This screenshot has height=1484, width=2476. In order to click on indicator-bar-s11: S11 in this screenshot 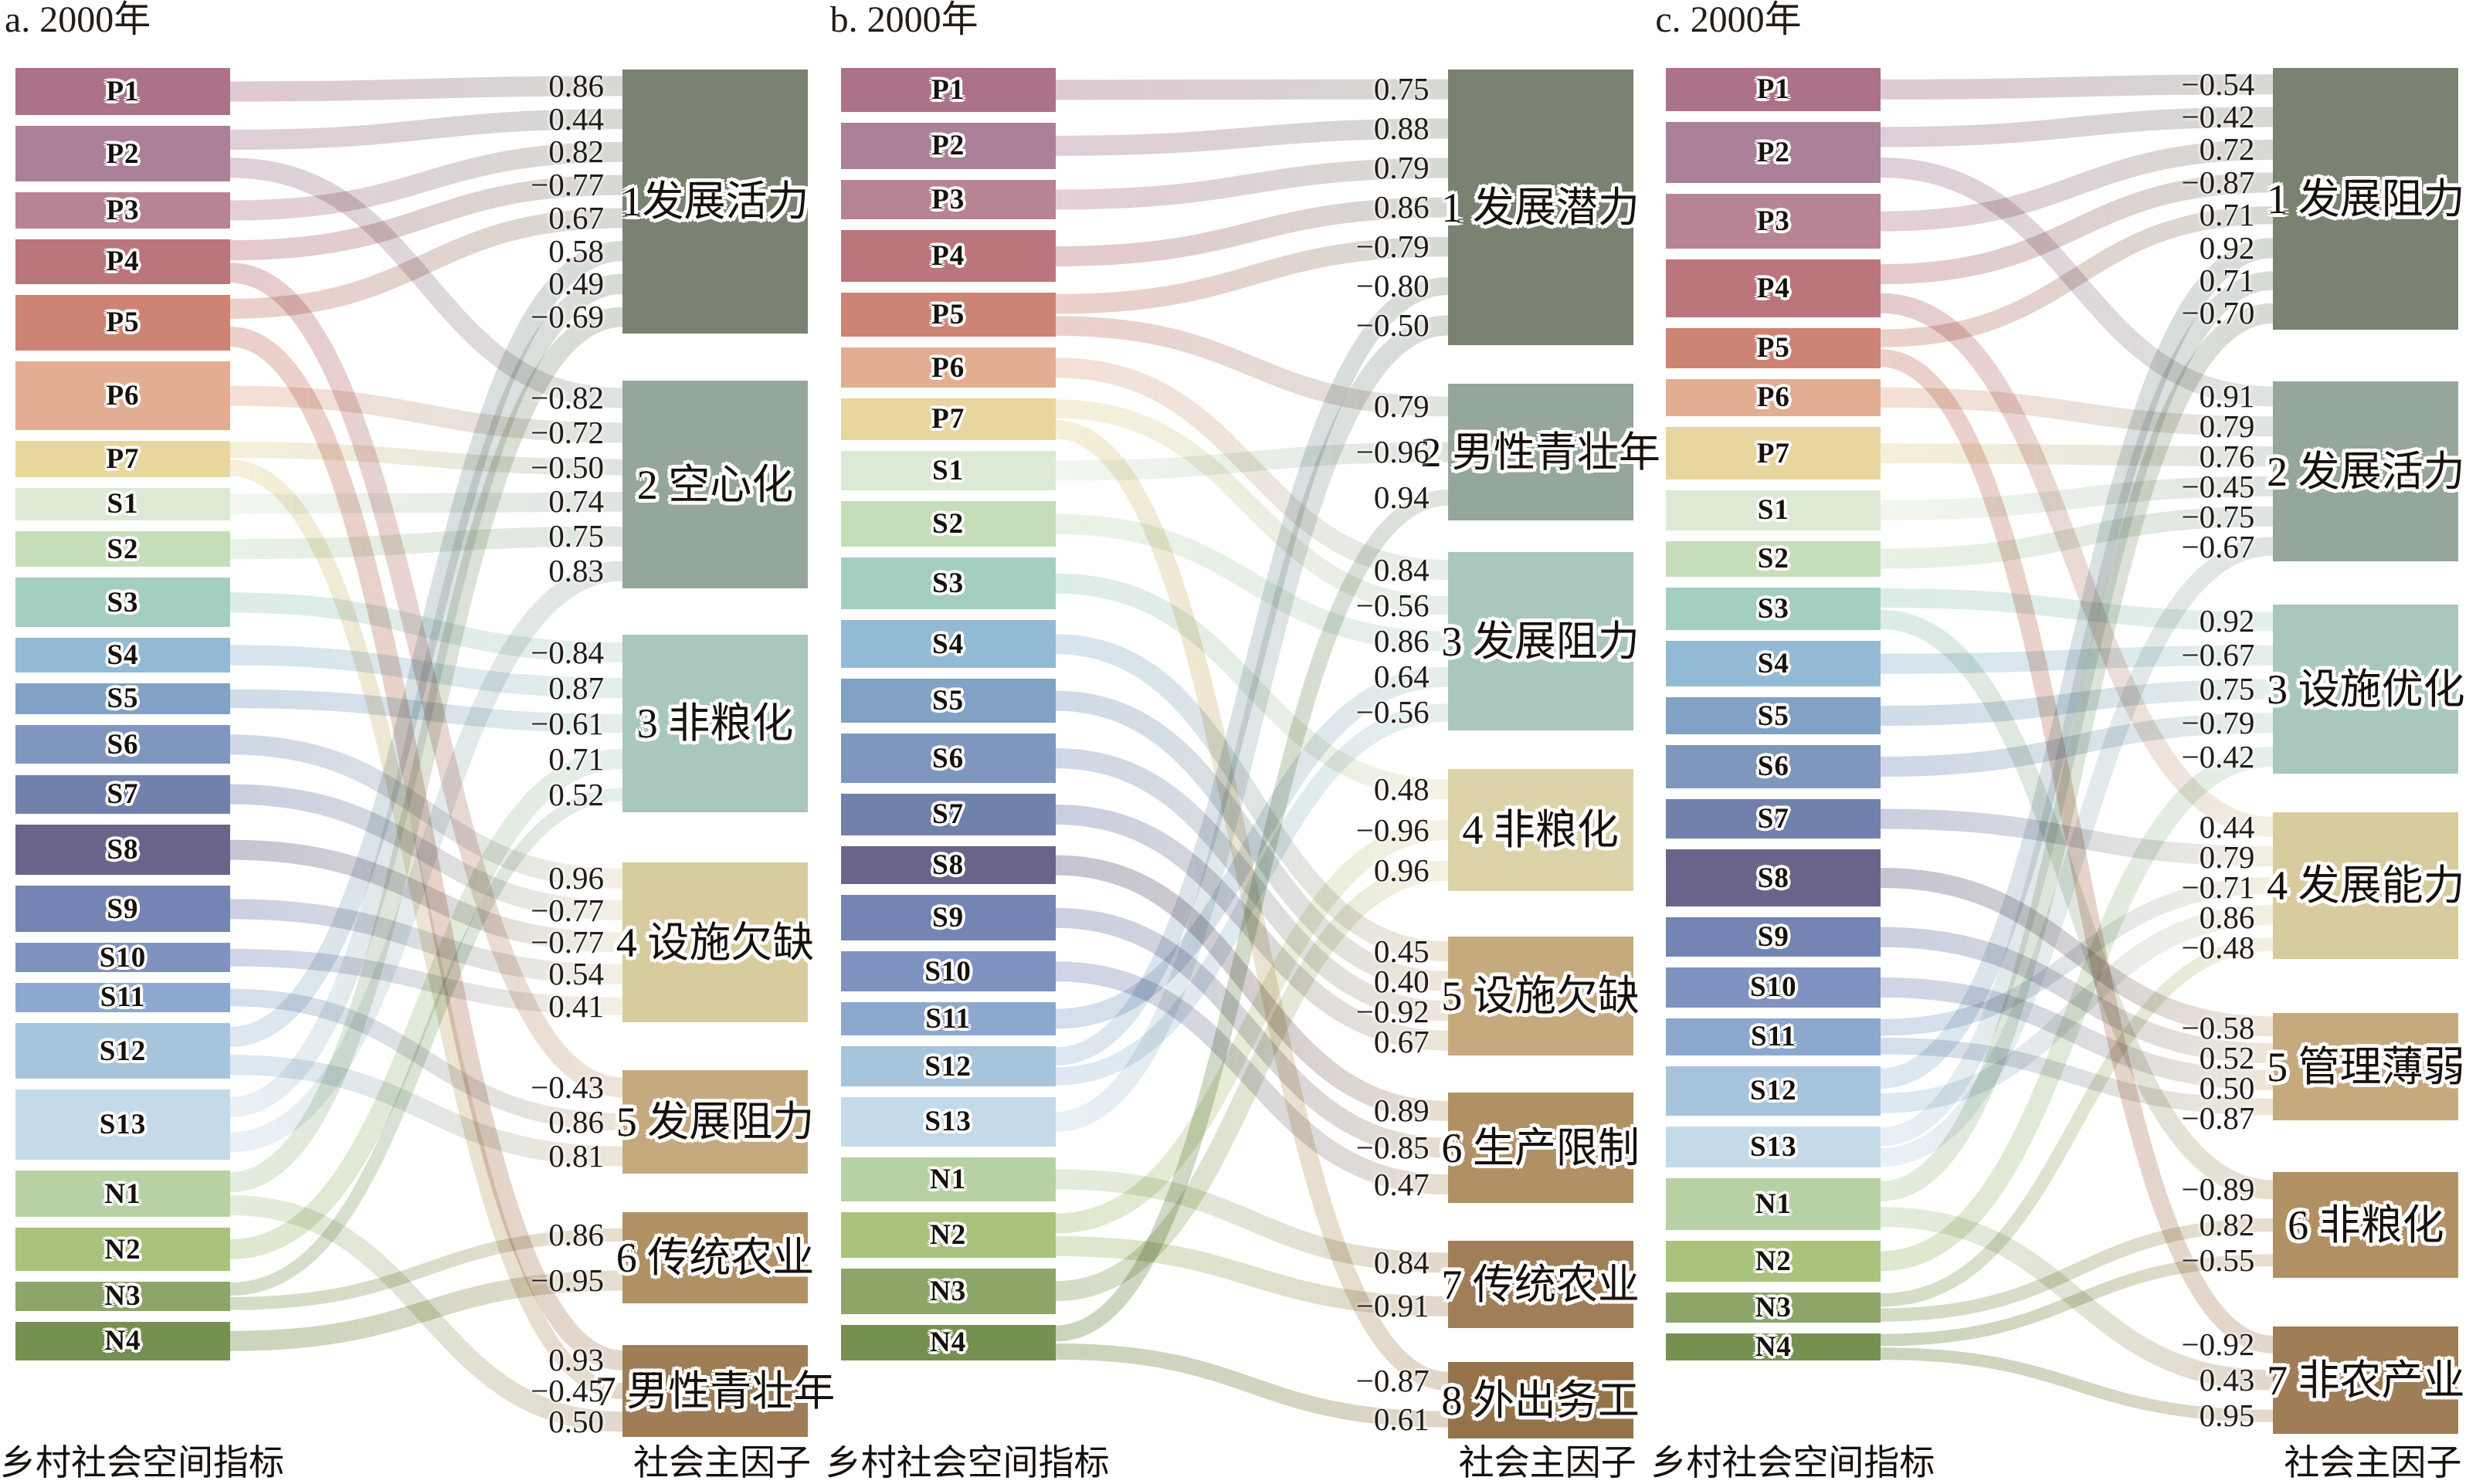, I will do `click(1774, 1036)`.